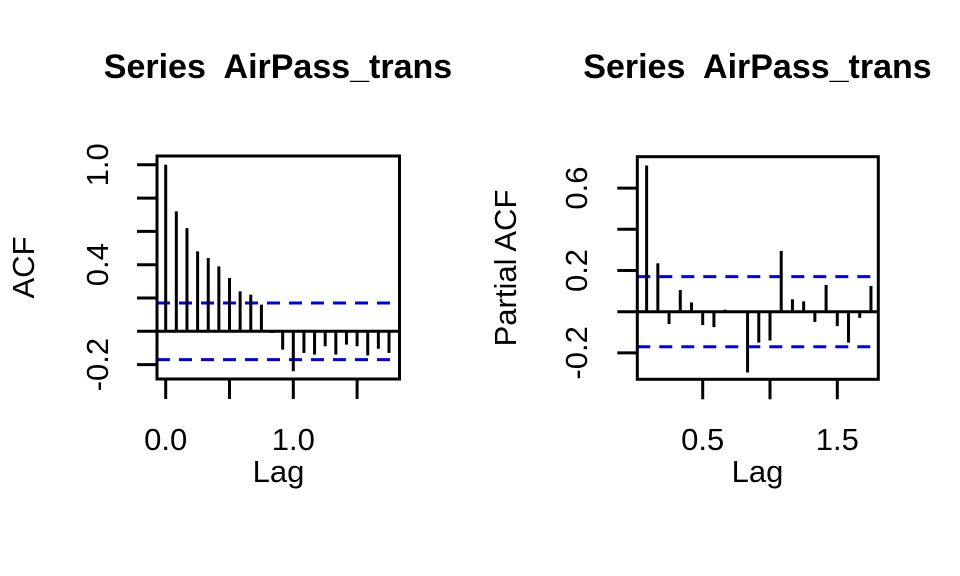  Describe the element at coordinates (576, 270) in the screenshot. I see `pacf-y-tick-label: 0.2` at that location.